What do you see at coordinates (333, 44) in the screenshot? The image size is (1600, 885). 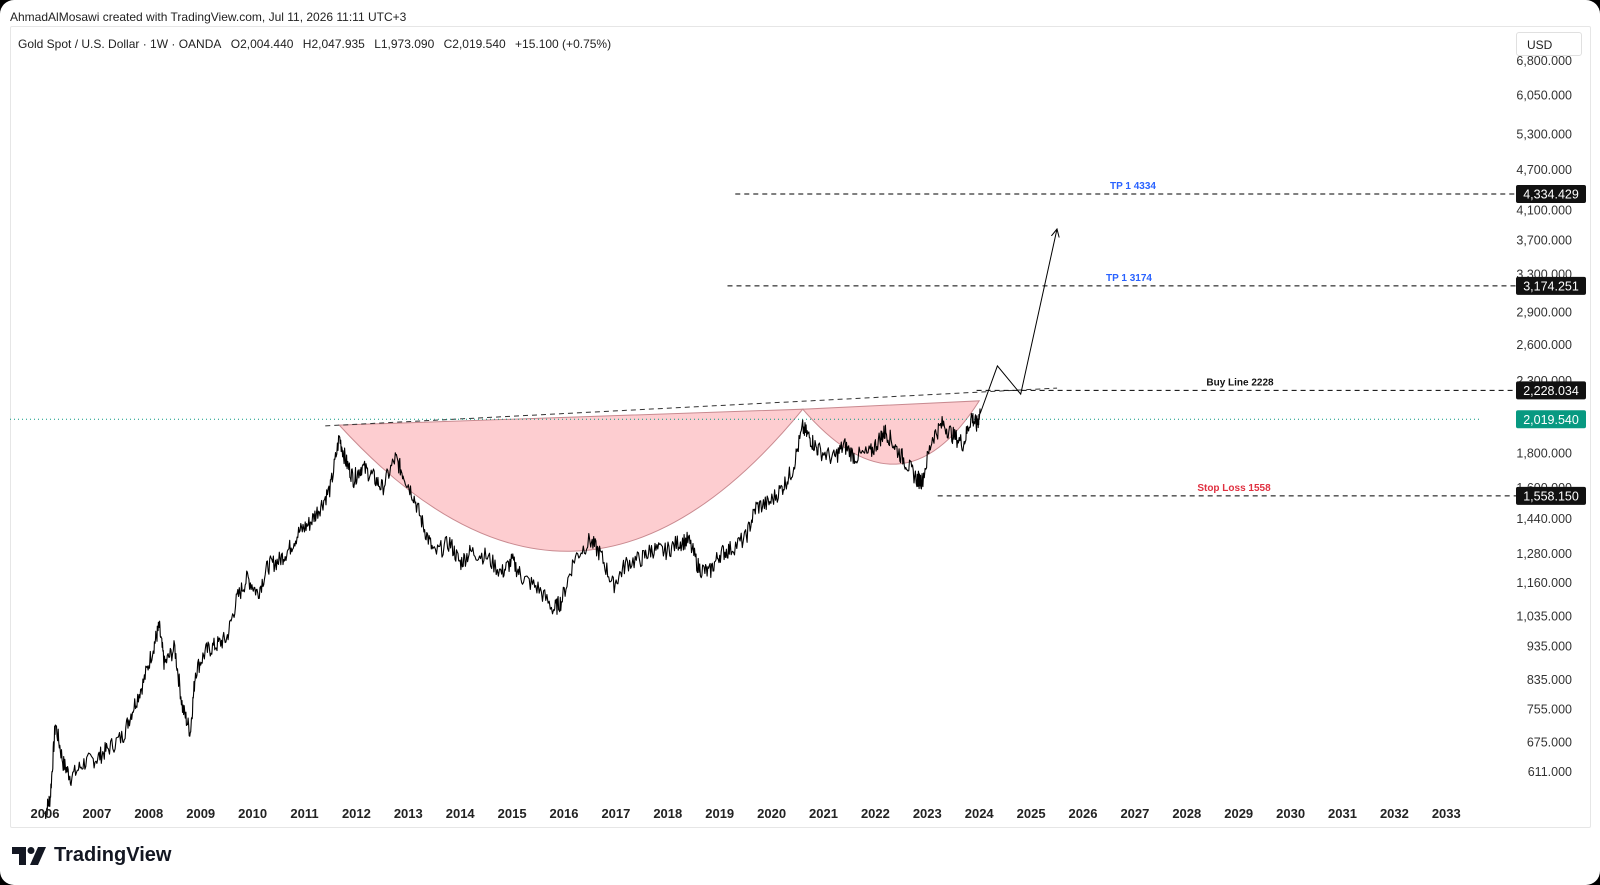 I see `ohlc-high: H2,047.935` at bounding box center [333, 44].